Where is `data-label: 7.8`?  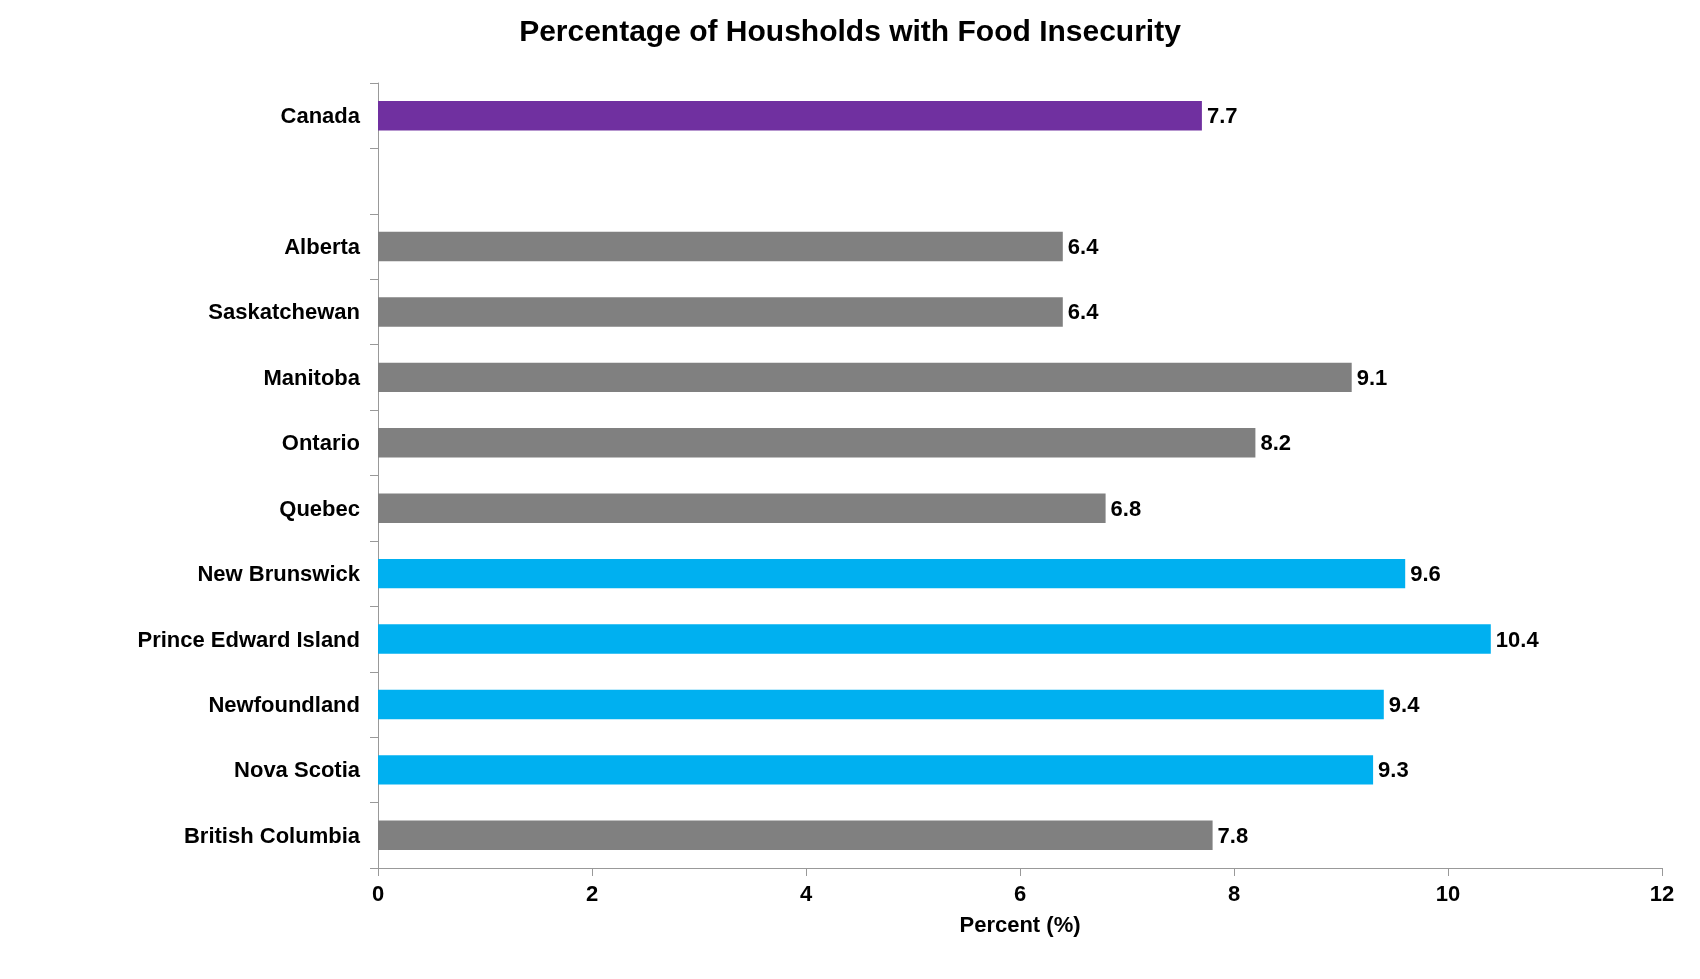 data-label: 7.8 is located at coordinates (1233, 835).